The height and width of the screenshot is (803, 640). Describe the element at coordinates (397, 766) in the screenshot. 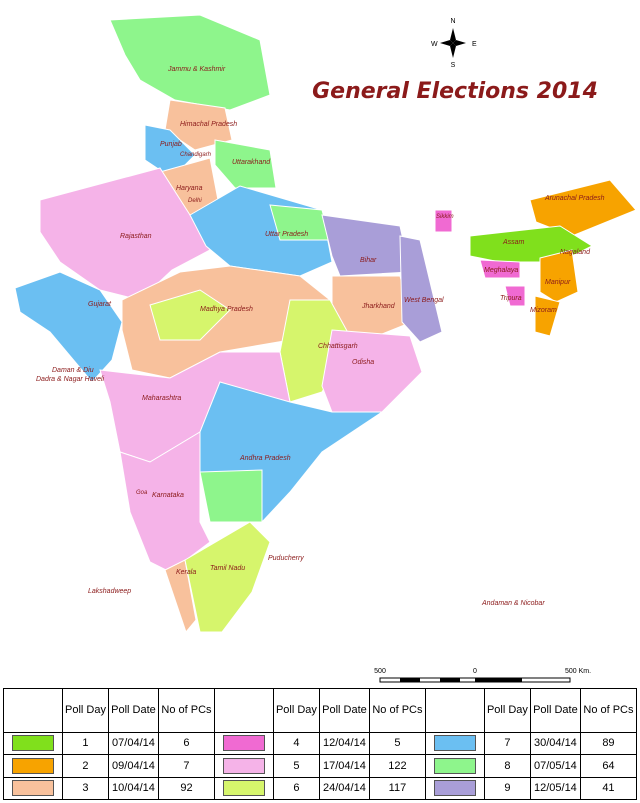

I see `pc-count: 122` at that location.